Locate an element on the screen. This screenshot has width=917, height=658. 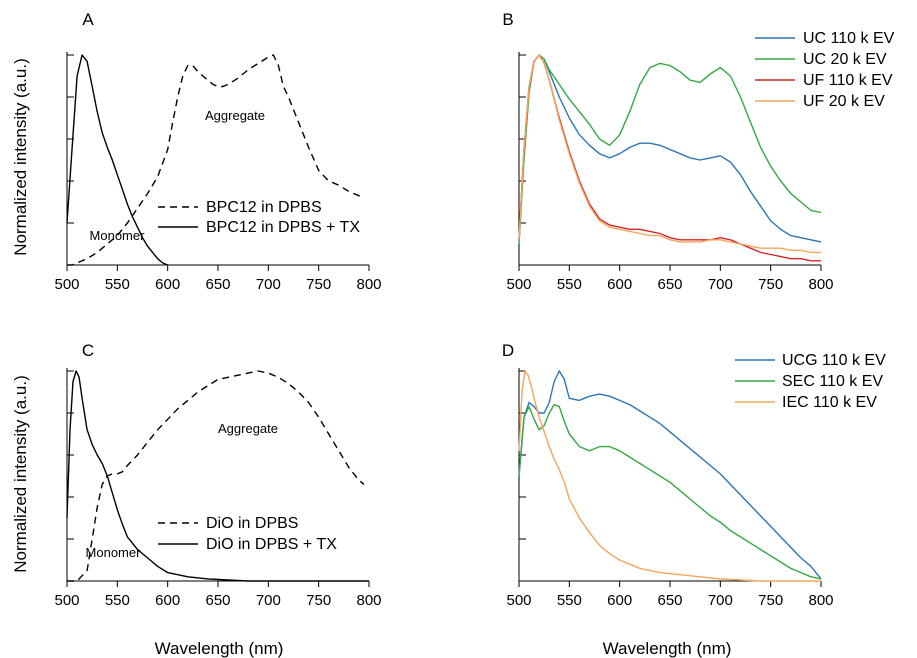
legend-label: SEC 110 k EV is located at coordinates (832, 381).